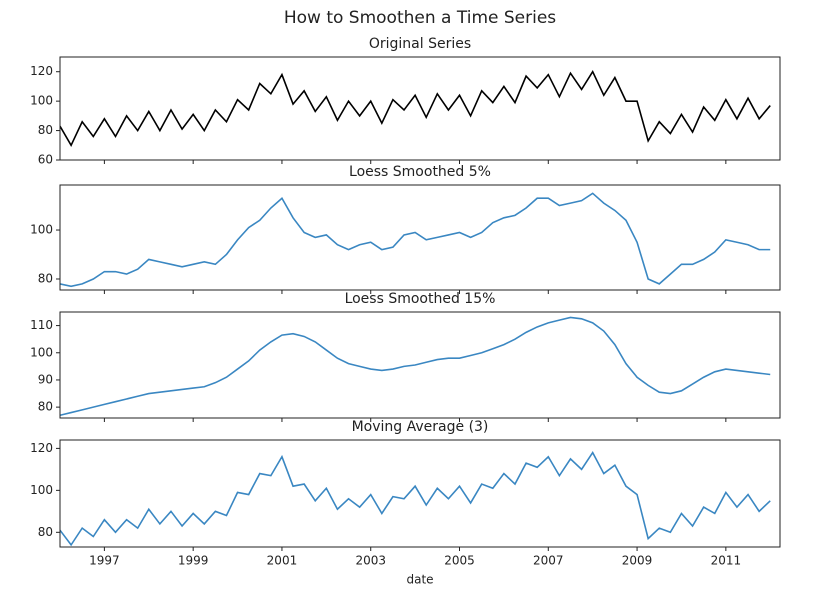 The image size is (818, 595). I want to click on x-tick-label: 1999, so click(193, 561).